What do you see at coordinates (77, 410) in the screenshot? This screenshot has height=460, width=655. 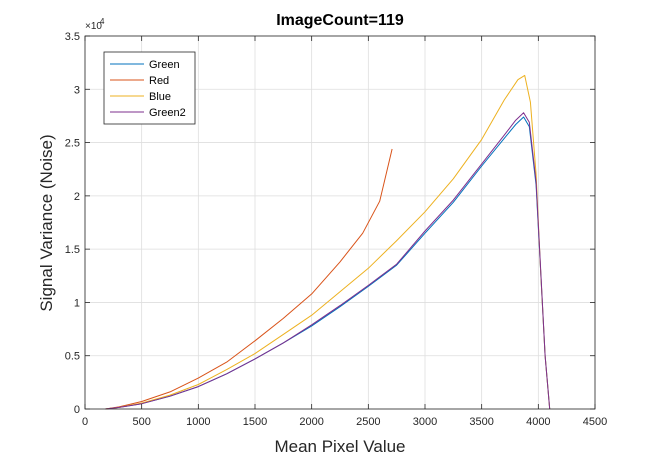 I see `y-tick-label: 0` at bounding box center [77, 410].